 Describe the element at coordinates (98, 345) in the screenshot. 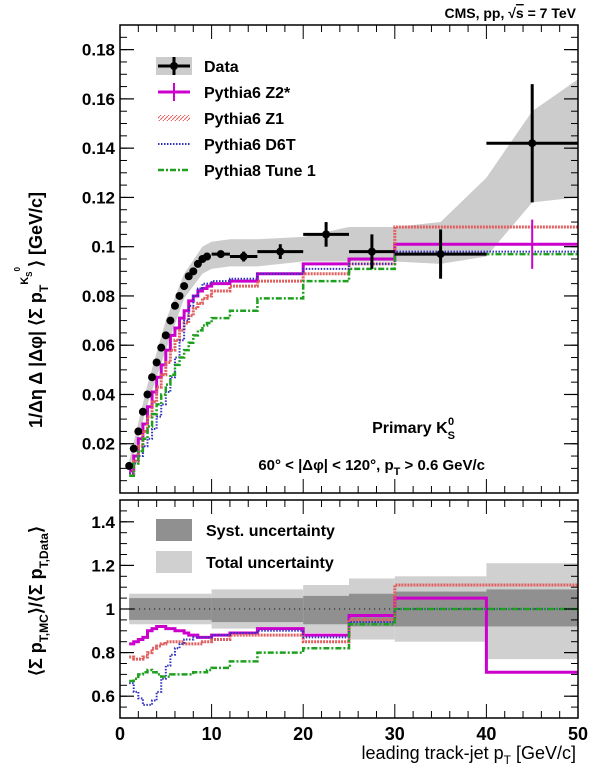

I see `top-ytick-label: 0.06` at that location.